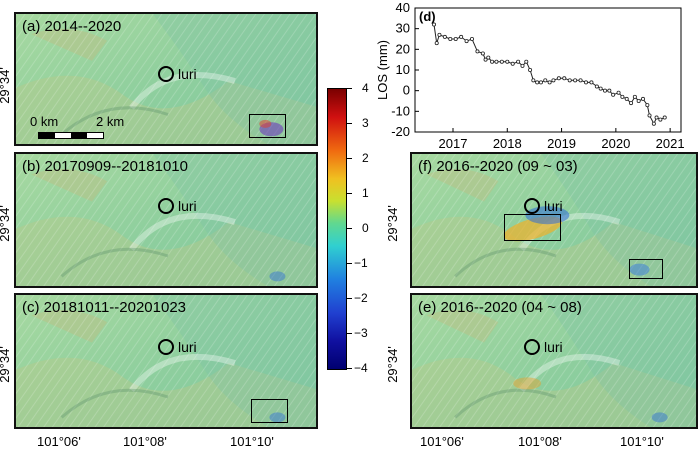 This screenshot has width=699, height=449. I want to click on map-panel-e: (e) 2016--2020 (04 ~ 08) luri, so click(554, 361).